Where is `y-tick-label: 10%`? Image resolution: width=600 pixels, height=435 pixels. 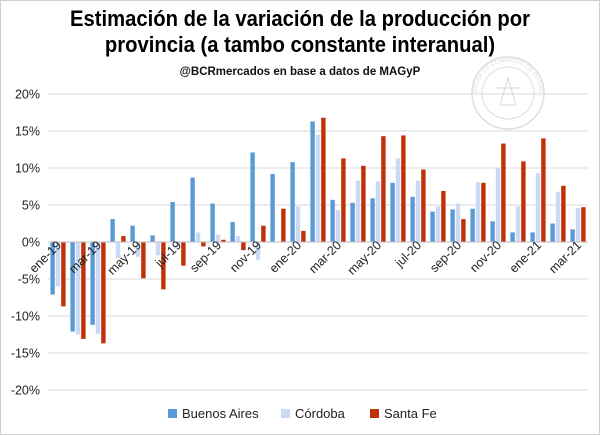
y-tick-label: 10% is located at coordinates (27, 169).